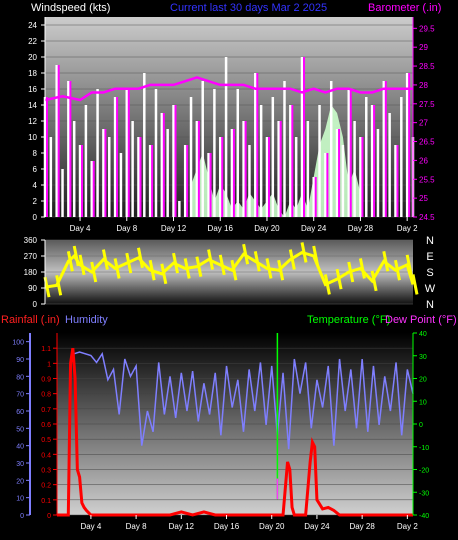 Image resolution: width=458 pixels, height=540 pixels. Describe the element at coordinates (423, 380) in the screenshot. I see `temperature-tick-label: 20` at that location.